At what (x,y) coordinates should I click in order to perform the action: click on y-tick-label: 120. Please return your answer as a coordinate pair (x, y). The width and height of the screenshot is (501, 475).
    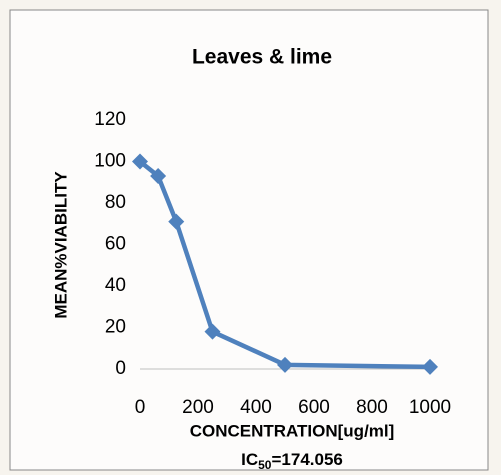
    Looking at the image, I should click on (110, 119).